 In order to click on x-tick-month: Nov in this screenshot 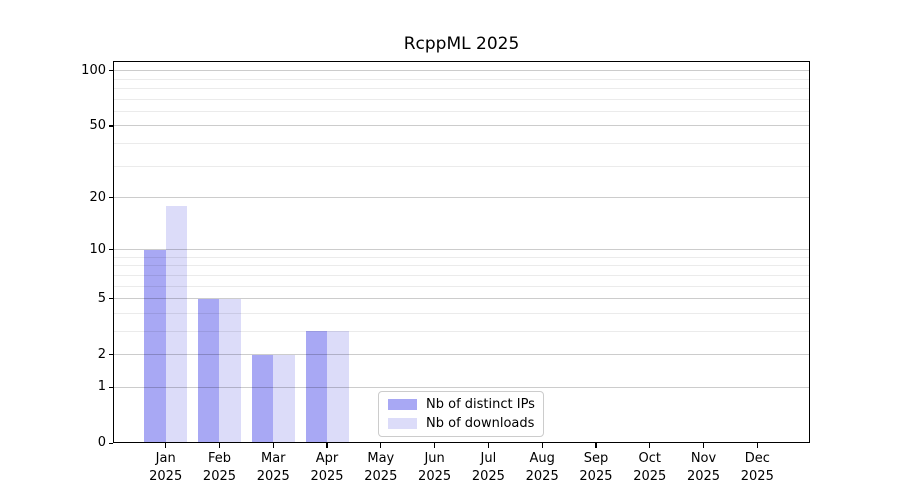, I will do `click(703, 458)`.